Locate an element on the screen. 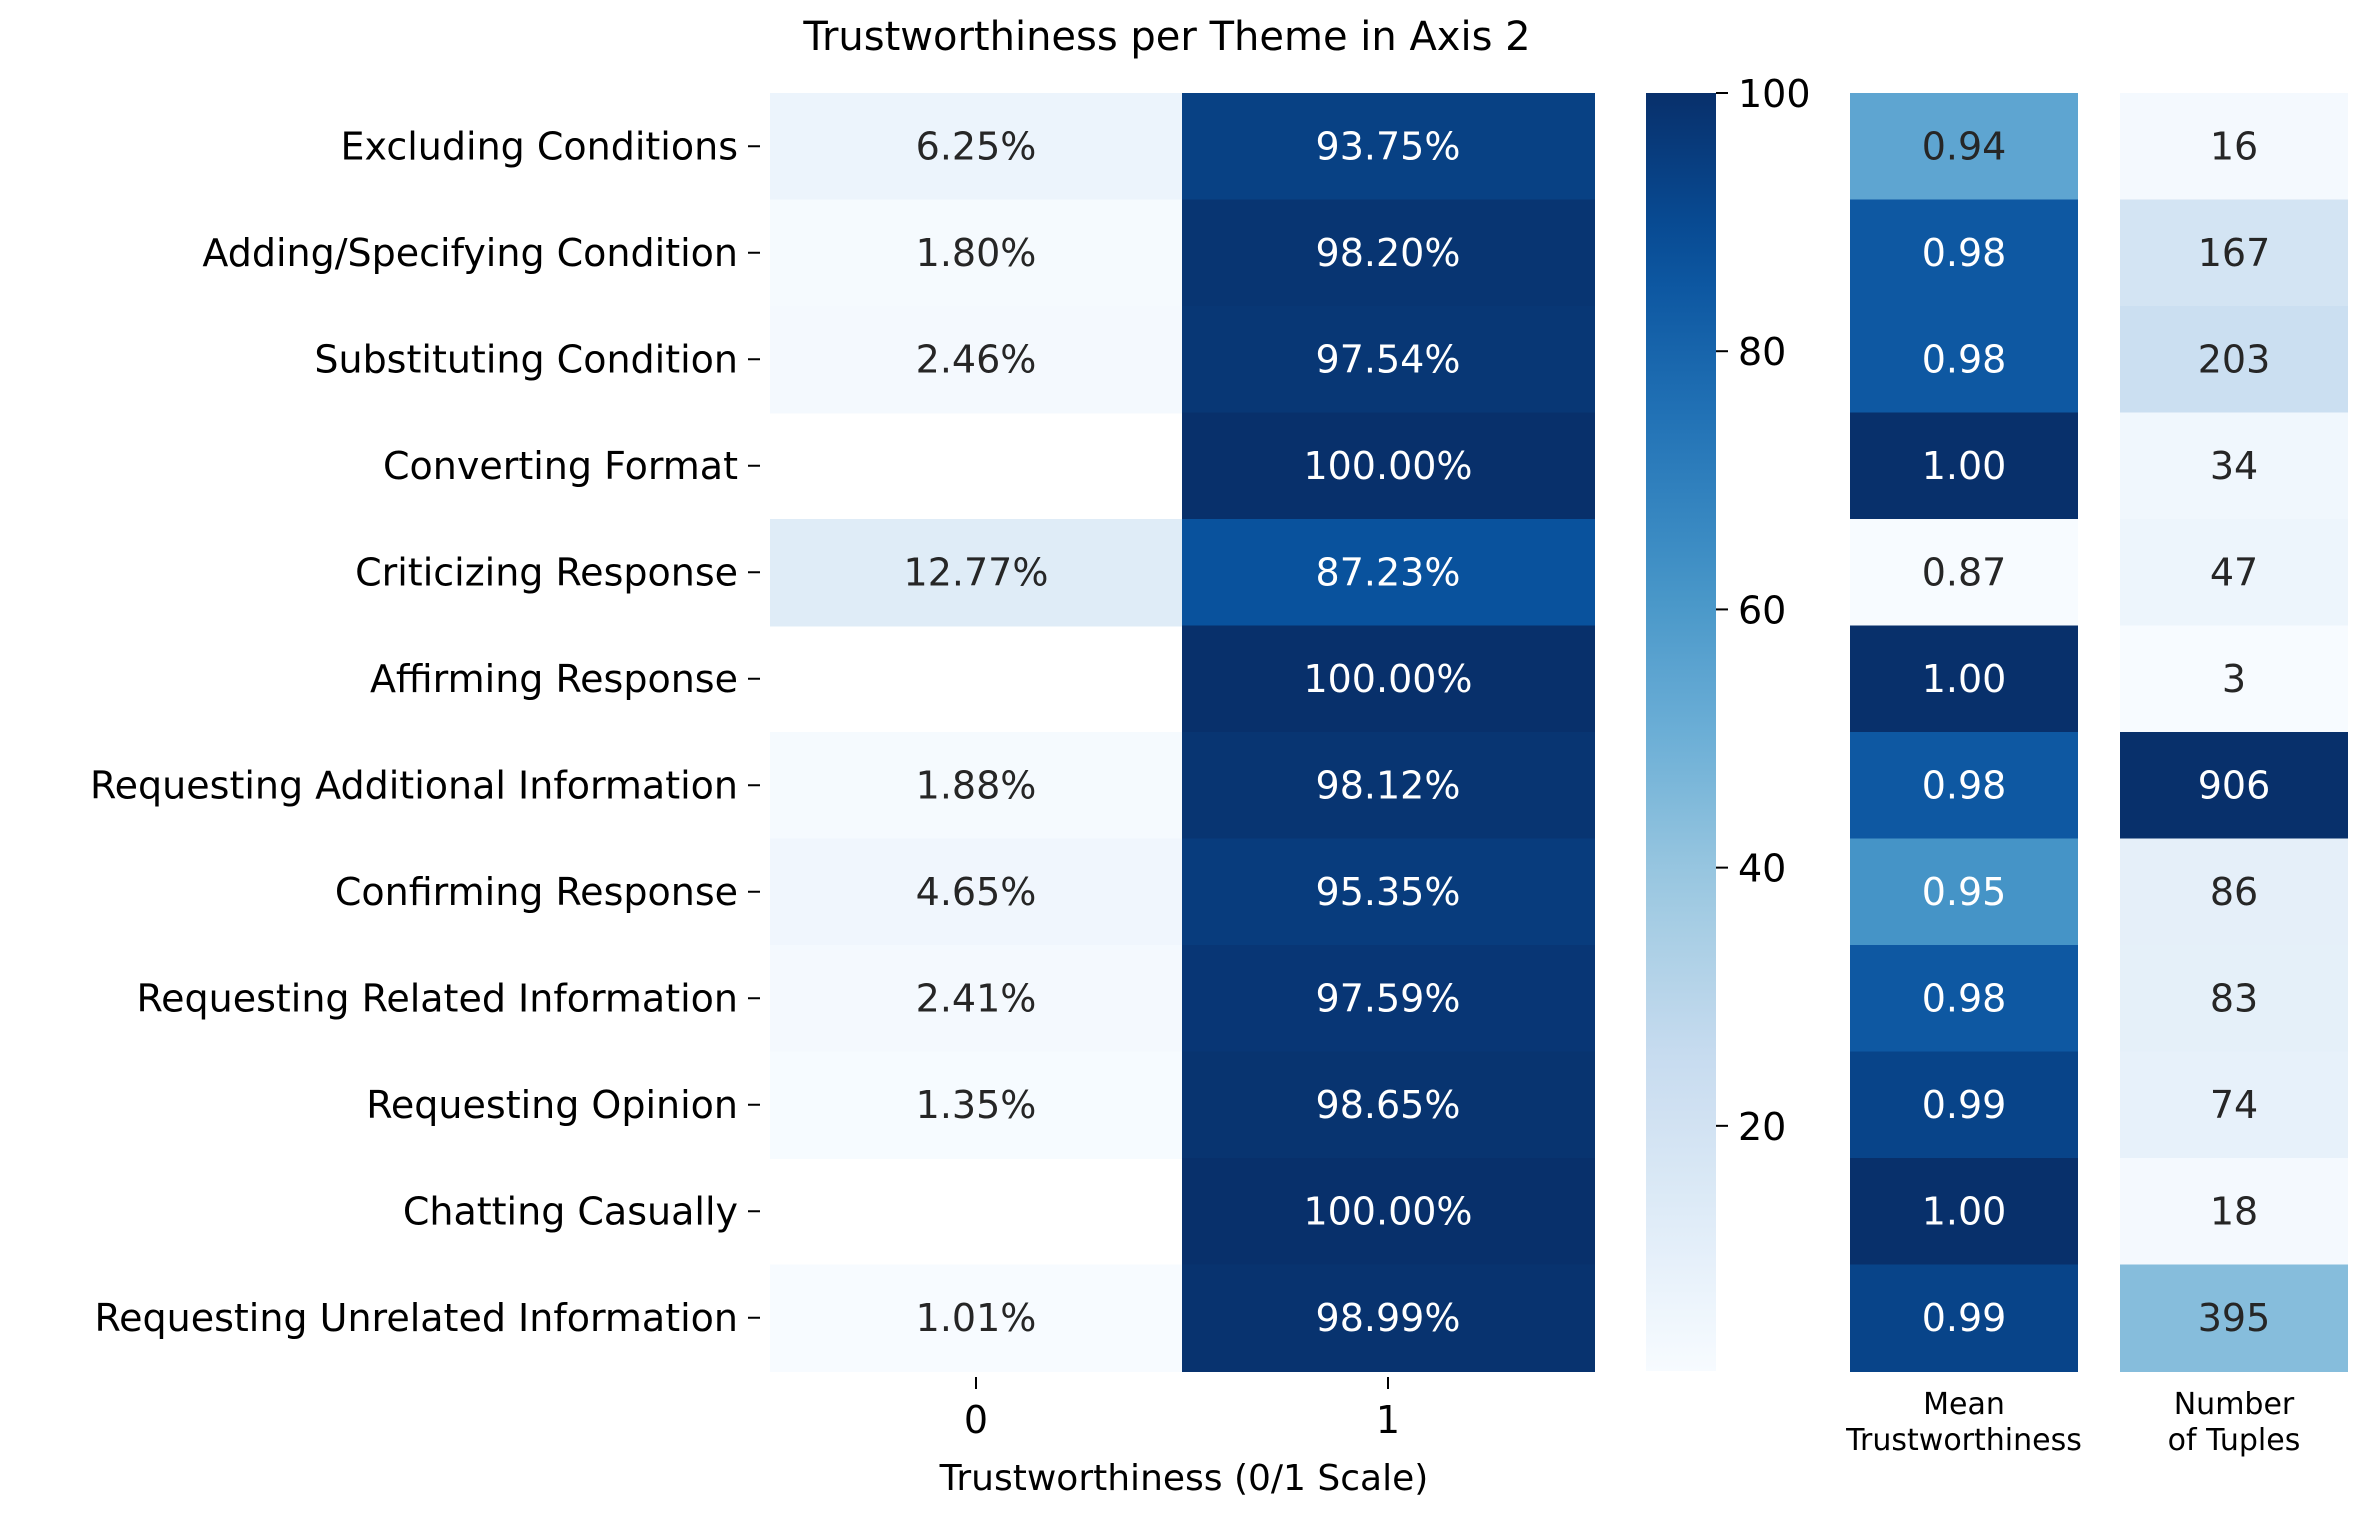 The height and width of the screenshot is (1530, 2369). row-label: Substituting Condition is located at coordinates (526, 359).